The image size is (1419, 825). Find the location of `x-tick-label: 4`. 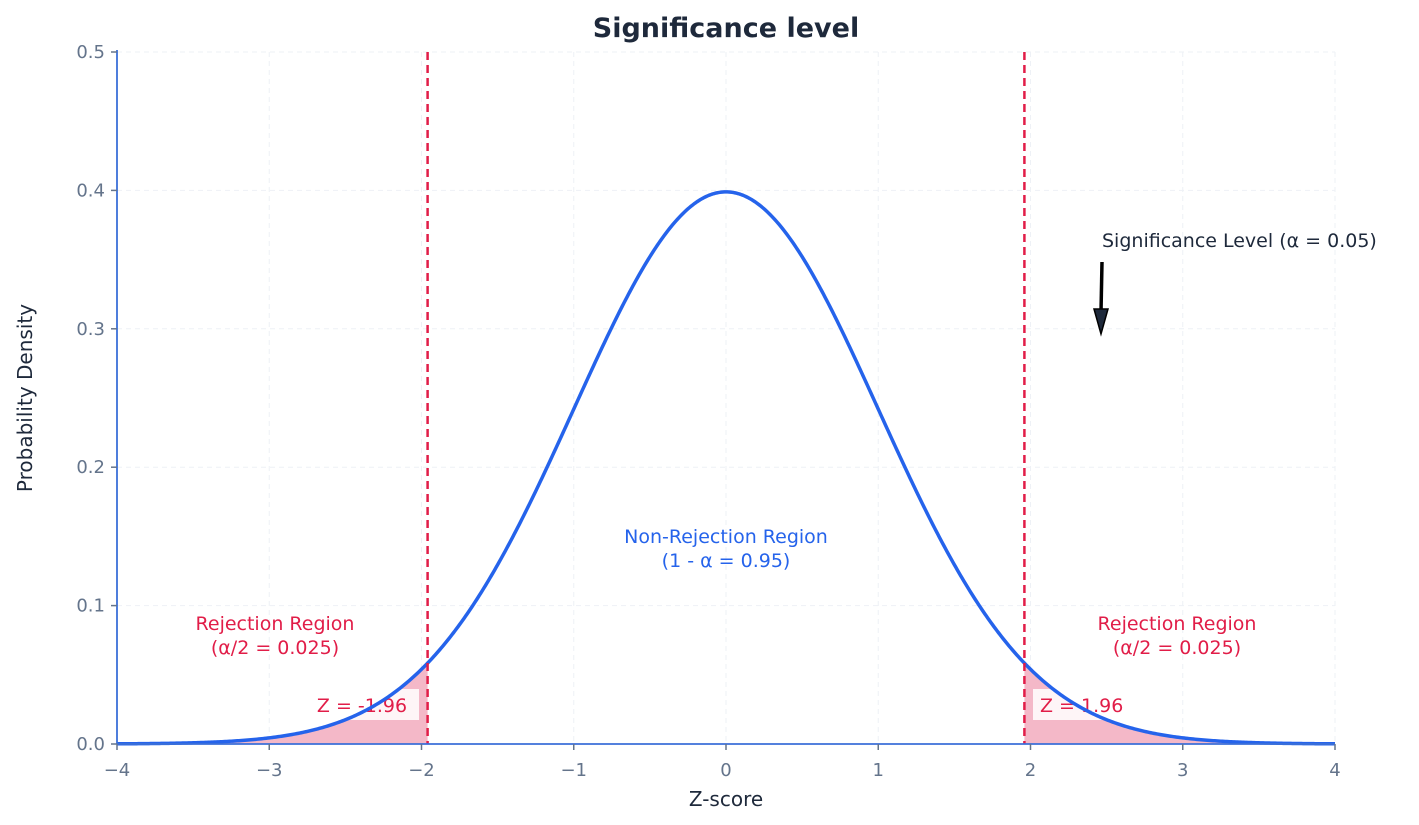

x-tick-label: 4 is located at coordinates (1334, 770).